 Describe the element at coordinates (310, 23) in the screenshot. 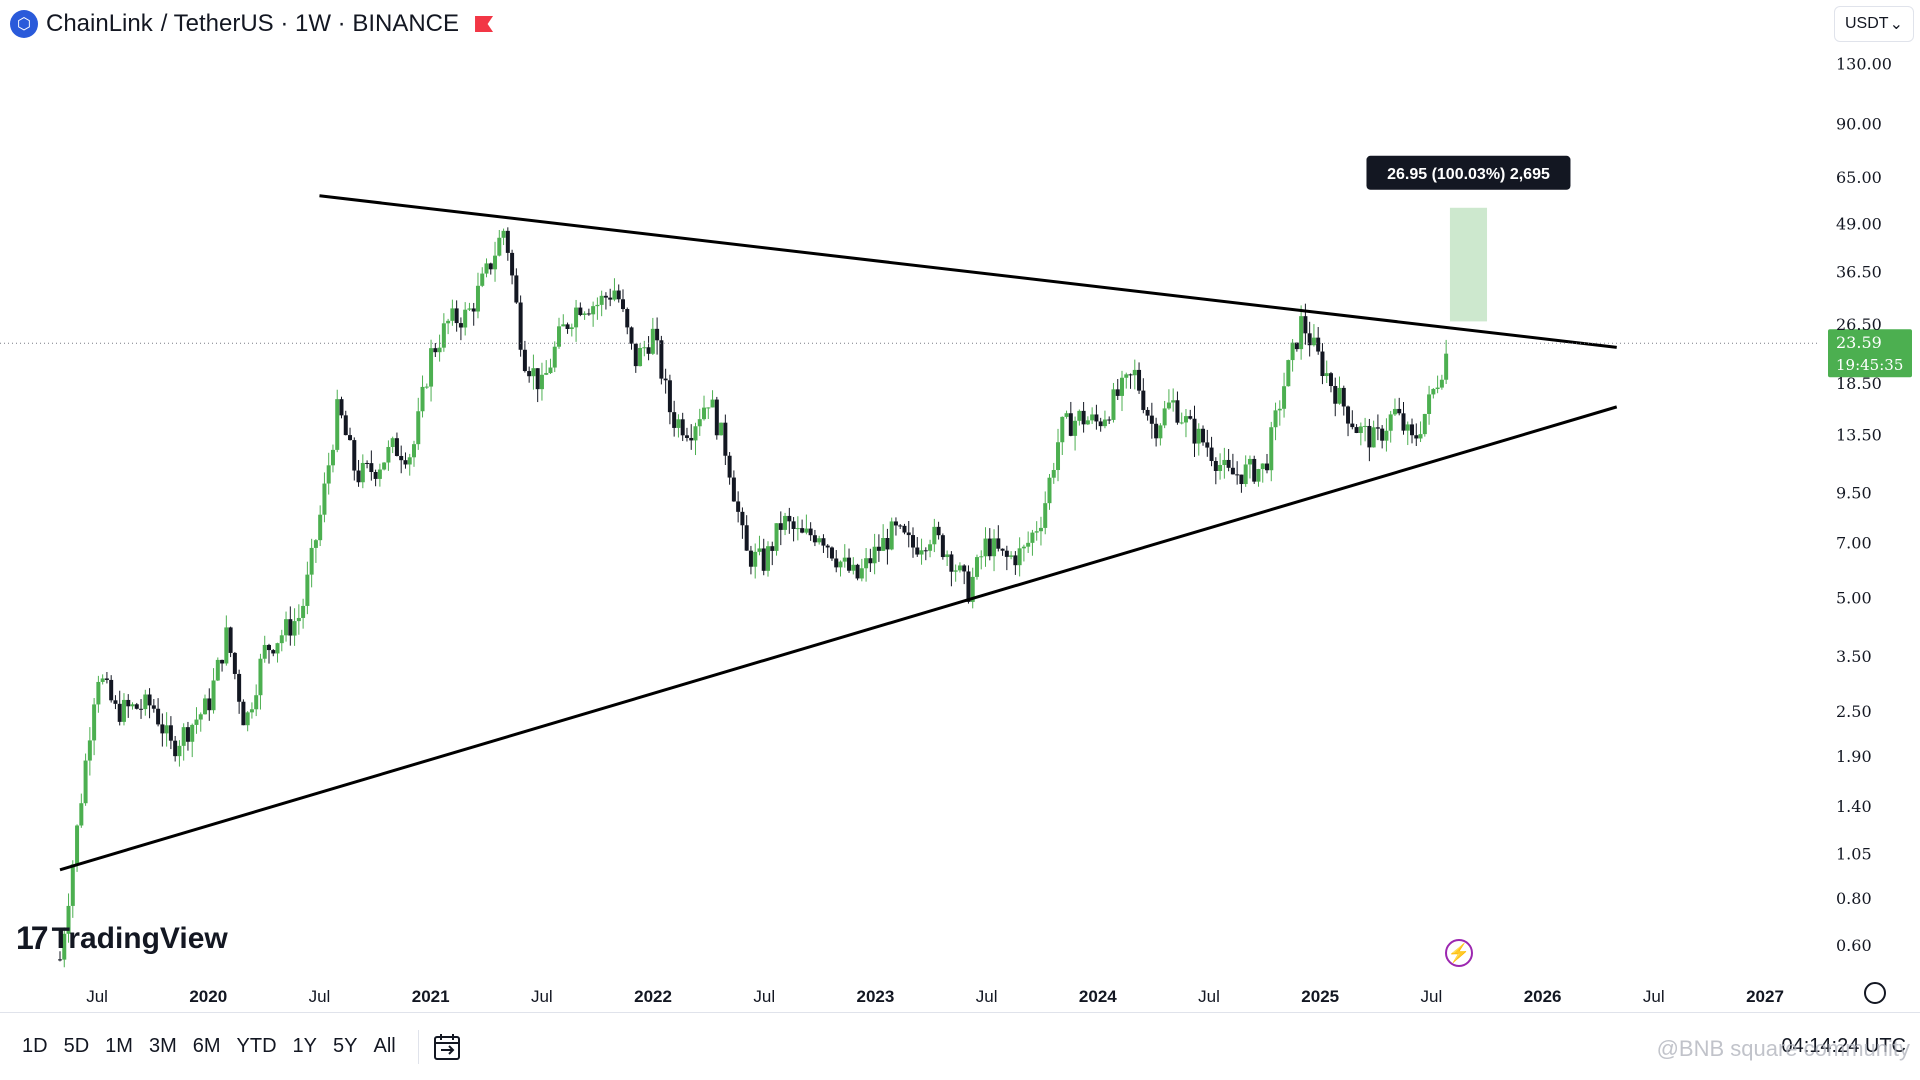

I see `symbol-details: / TetherUS · 1W · BINANCE` at that location.